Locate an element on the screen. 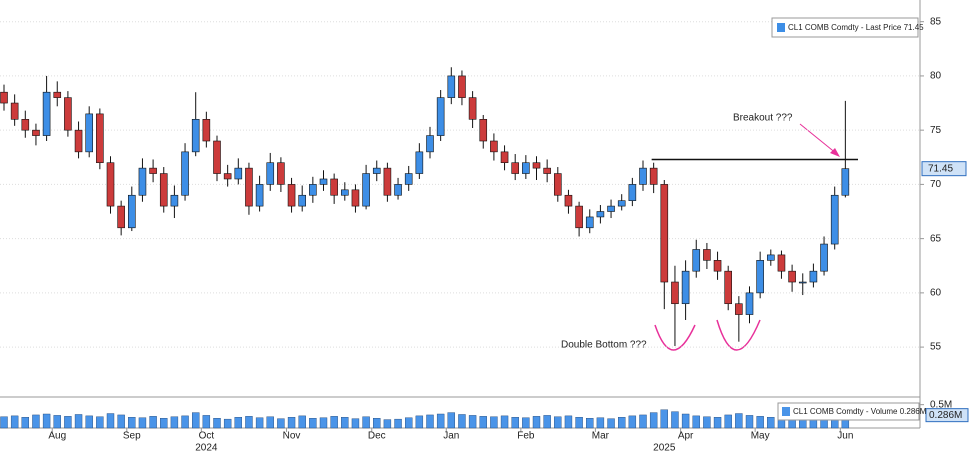 The image size is (970, 453). y-tick-label: 70 is located at coordinates (936, 184).